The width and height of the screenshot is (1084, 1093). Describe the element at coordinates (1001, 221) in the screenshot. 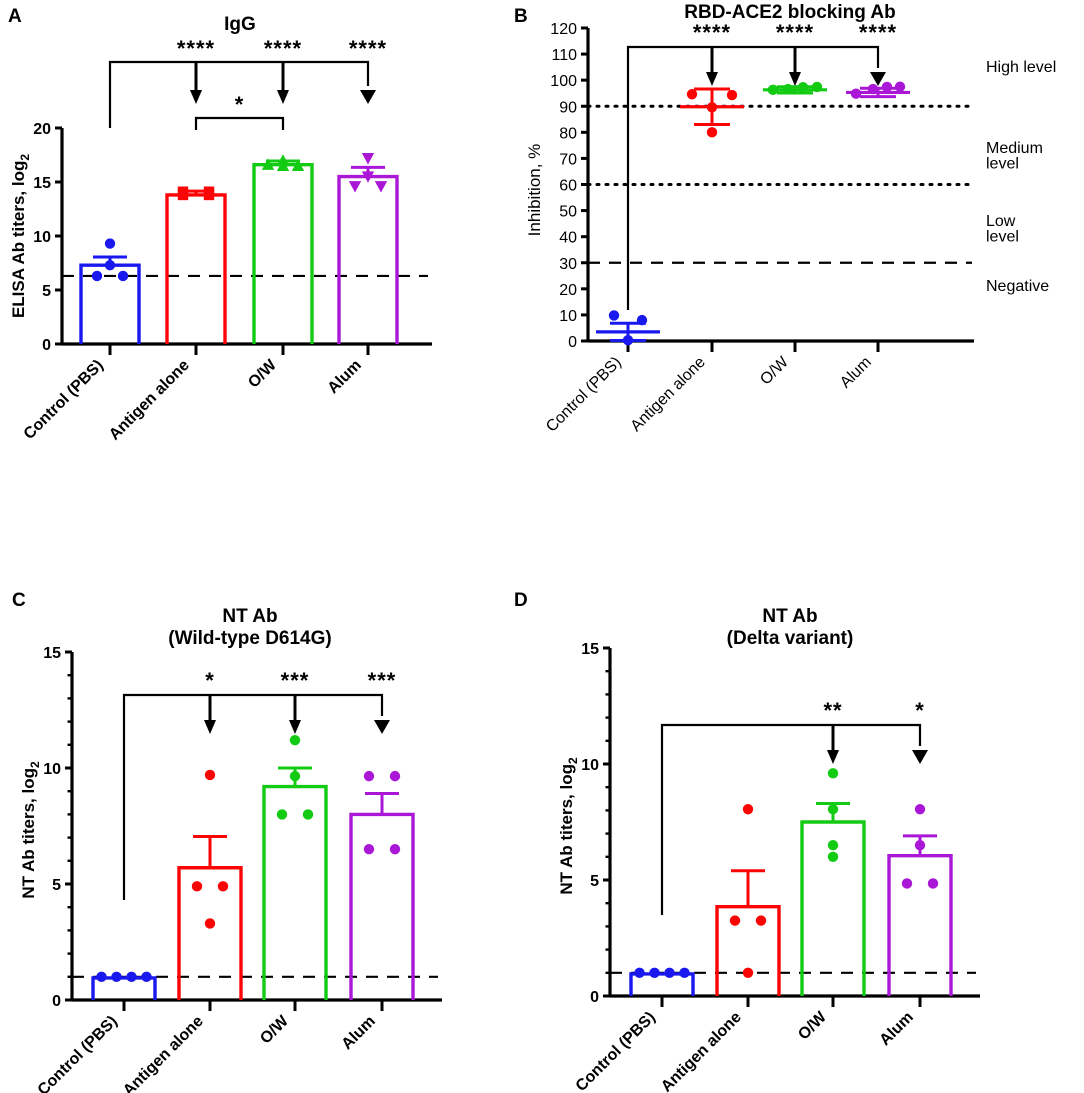

I see `level-label-3: Low` at that location.